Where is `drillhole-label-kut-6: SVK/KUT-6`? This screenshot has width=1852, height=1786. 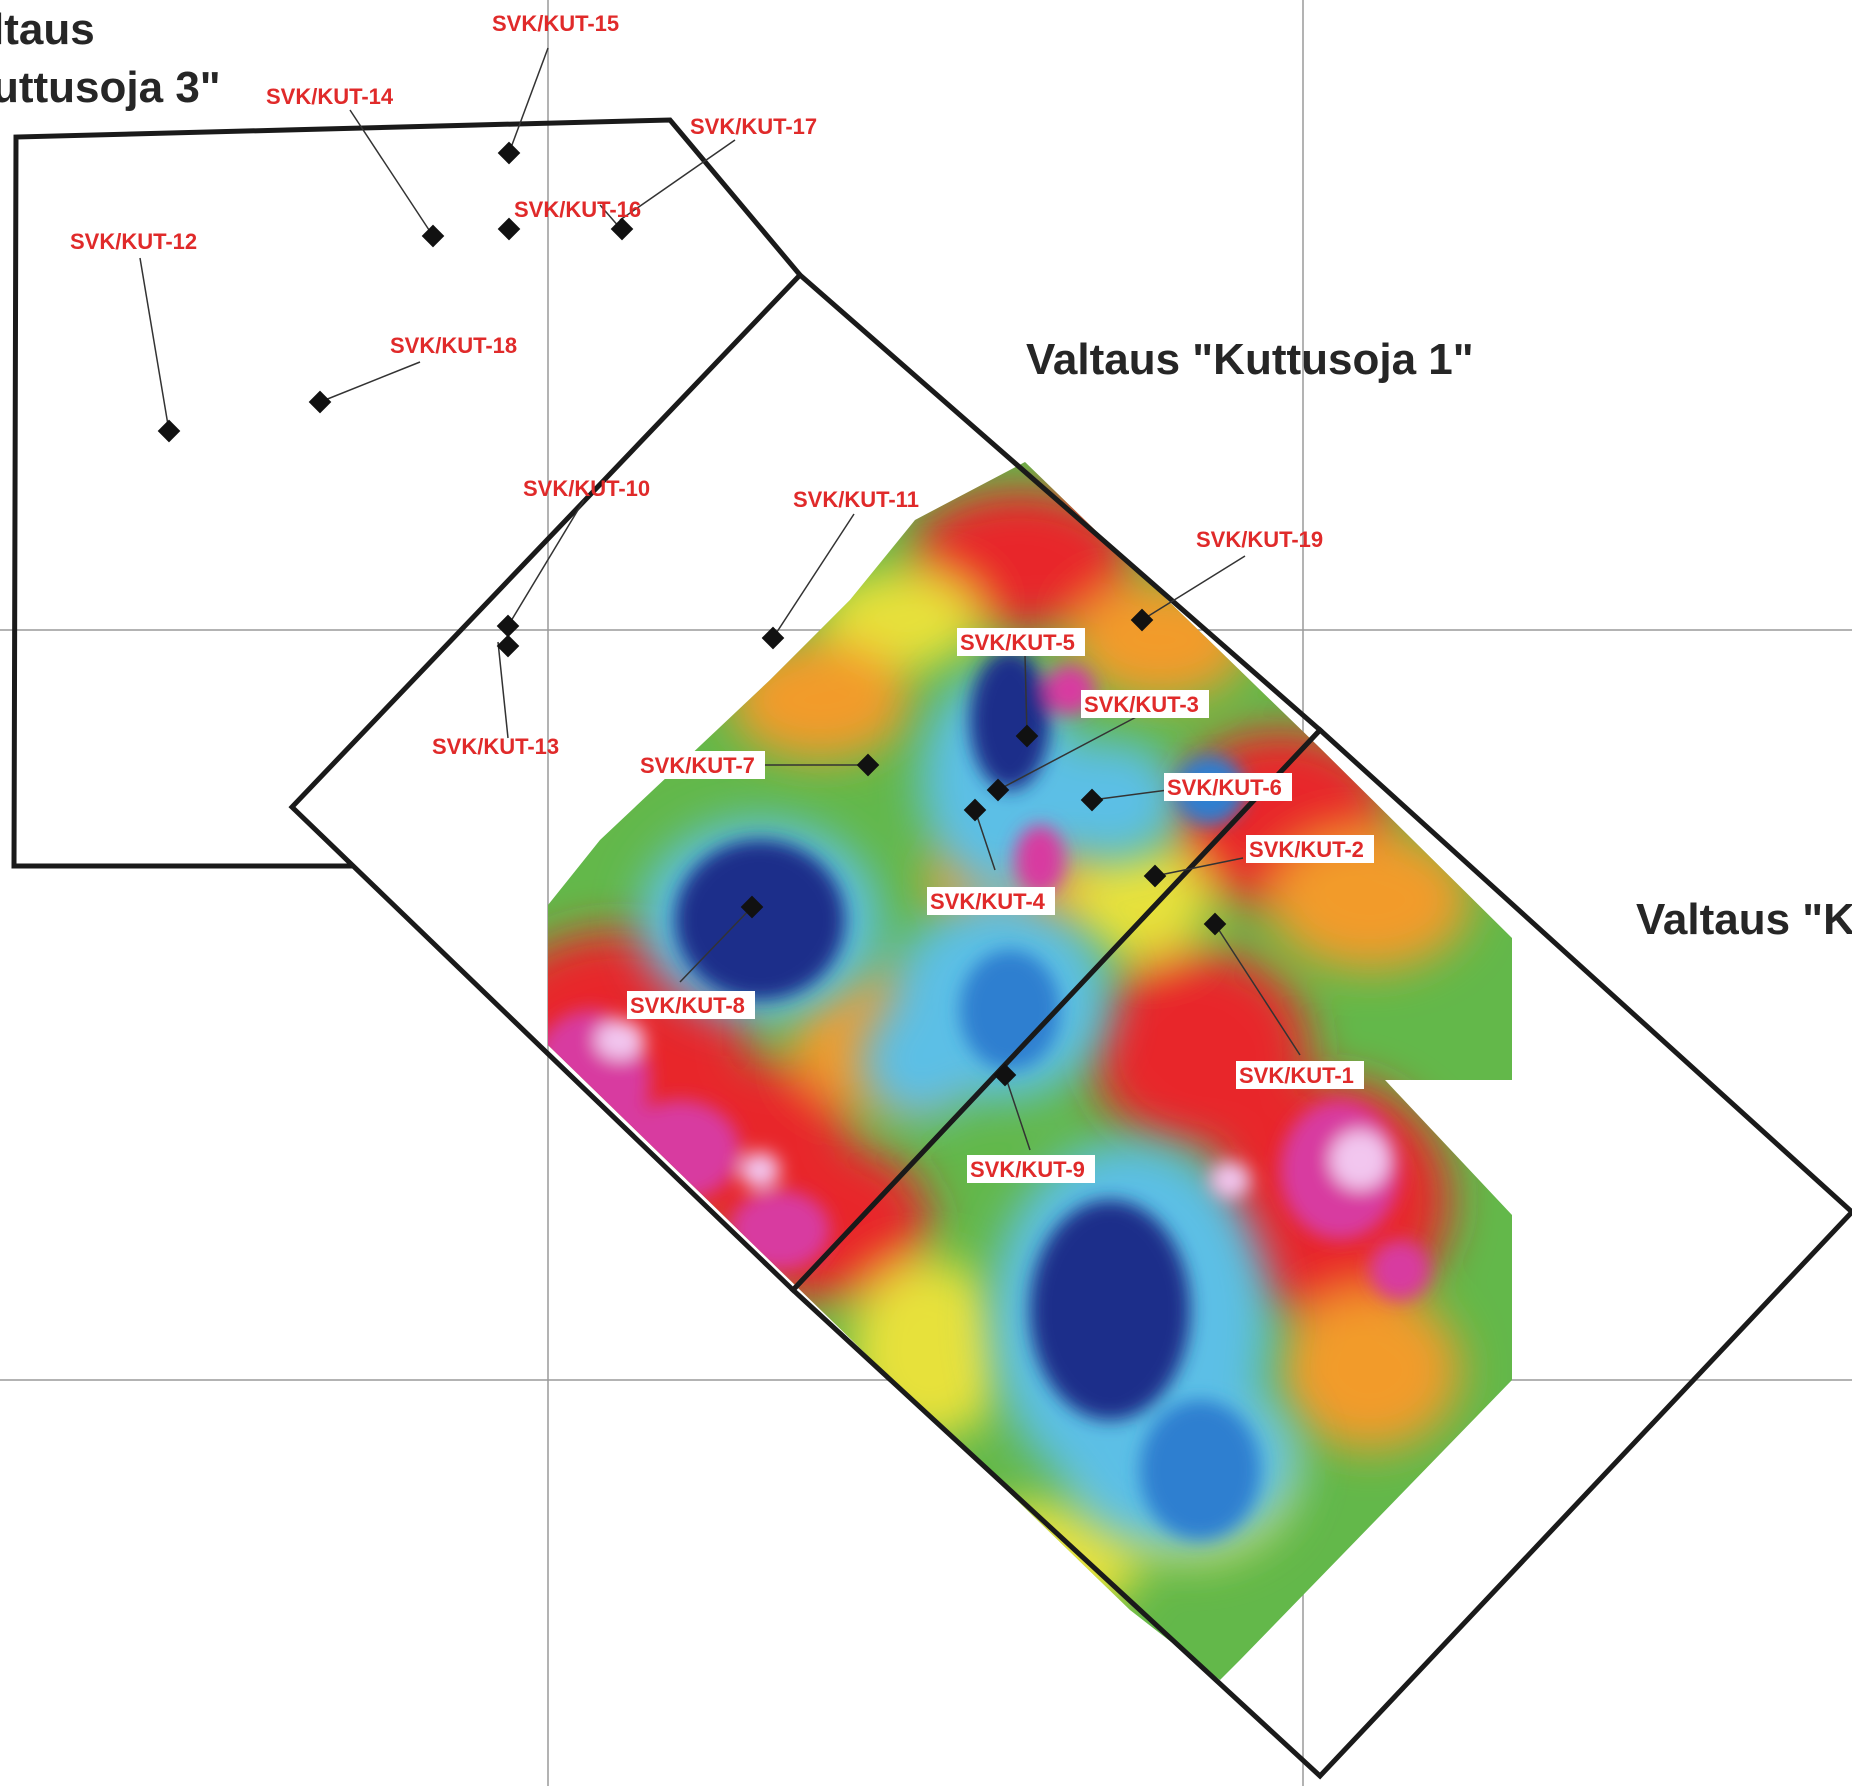
drillhole-label-kut-6: SVK/KUT-6 is located at coordinates (1224, 787).